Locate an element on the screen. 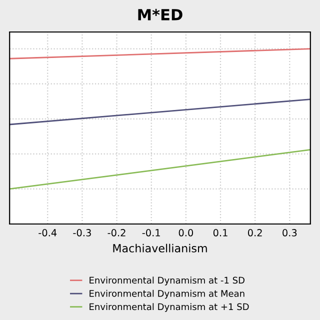  x-tick-label: 0.0 is located at coordinates (186, 232).